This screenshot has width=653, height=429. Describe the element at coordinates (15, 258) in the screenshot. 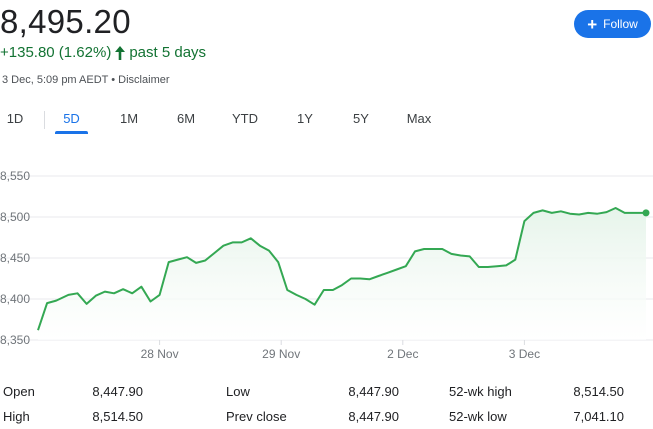

I see `y-tick-label: 8,450` at that location.